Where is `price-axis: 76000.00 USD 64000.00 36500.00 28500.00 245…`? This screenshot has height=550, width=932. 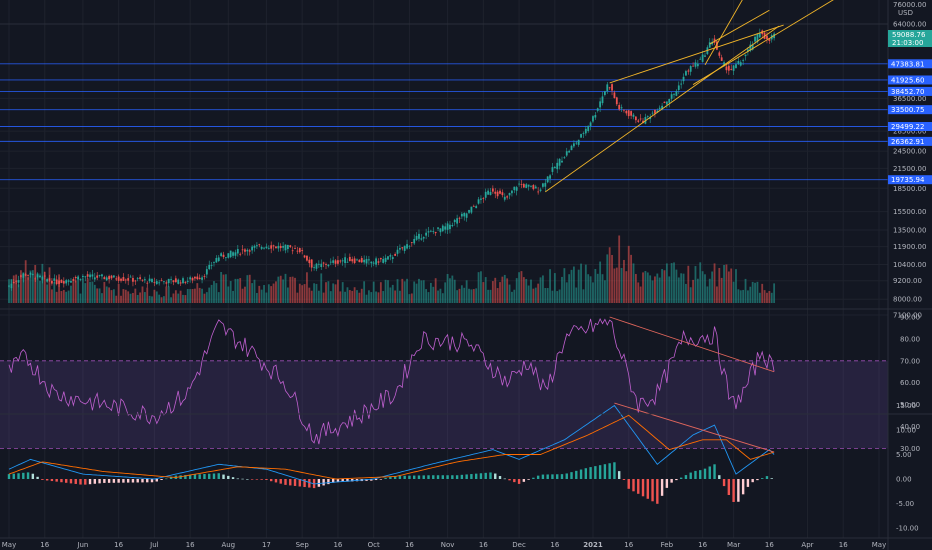 price-axis: 76000.00 USD 64000.00 36500.00 28500.00 245… is located at coordinates (909, 275).